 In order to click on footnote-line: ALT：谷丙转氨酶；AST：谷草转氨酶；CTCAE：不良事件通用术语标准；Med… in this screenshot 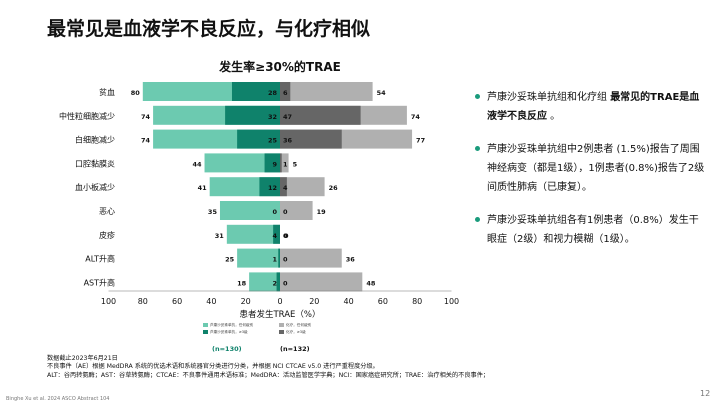, I will do `click(268, 375)`.